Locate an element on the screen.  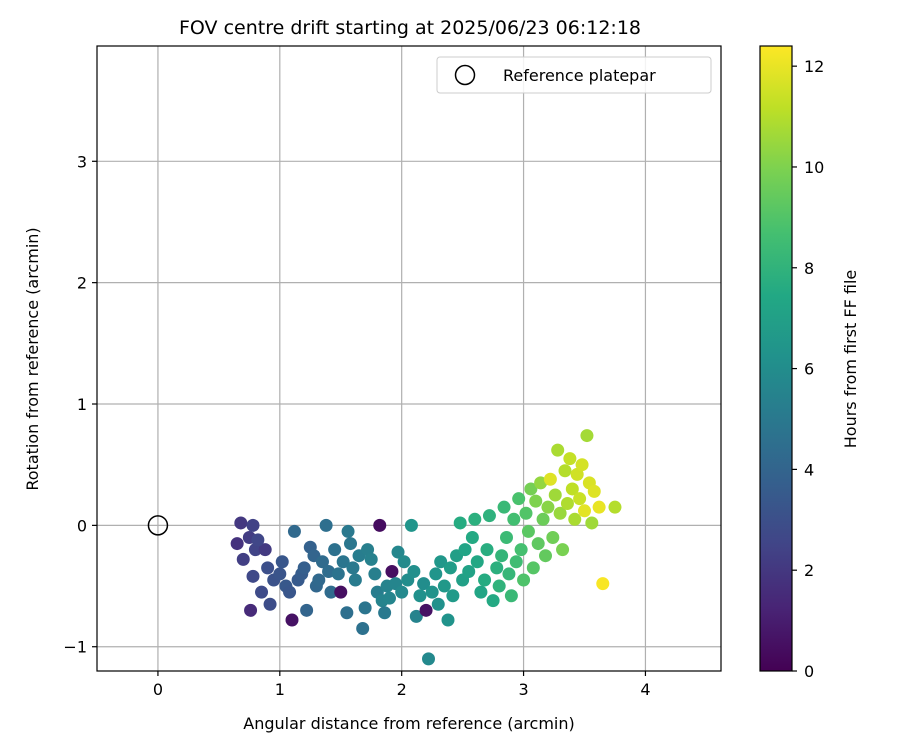
y-axis-ticks: −1 0 1 2 3 is located at coordinates (80, 404).